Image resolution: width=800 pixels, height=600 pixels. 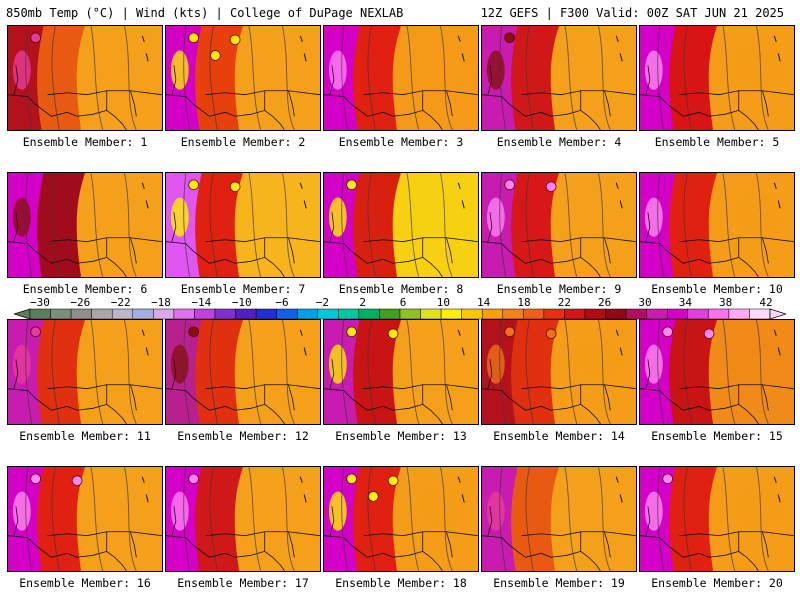 I want to click on ensemble-member-label: Ensemble Member: 2, so click(x=243, y=142).